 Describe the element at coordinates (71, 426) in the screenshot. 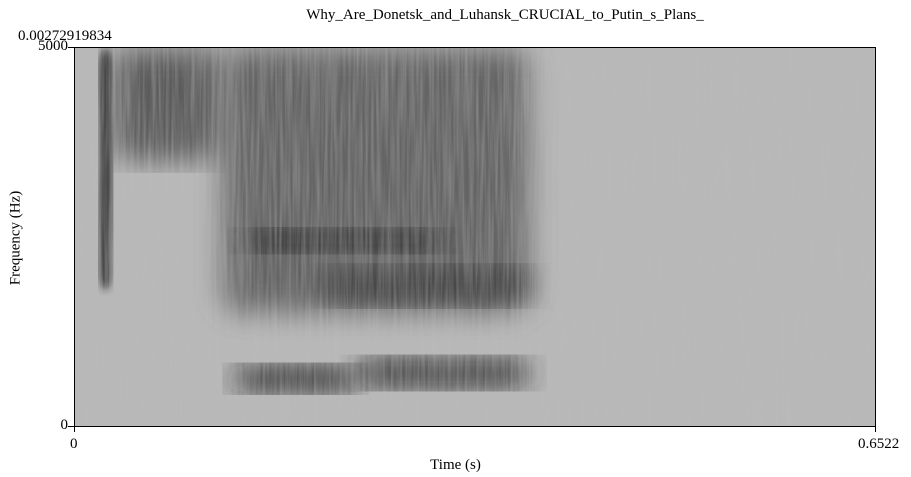

I see `y-tick-bottom` at that location.